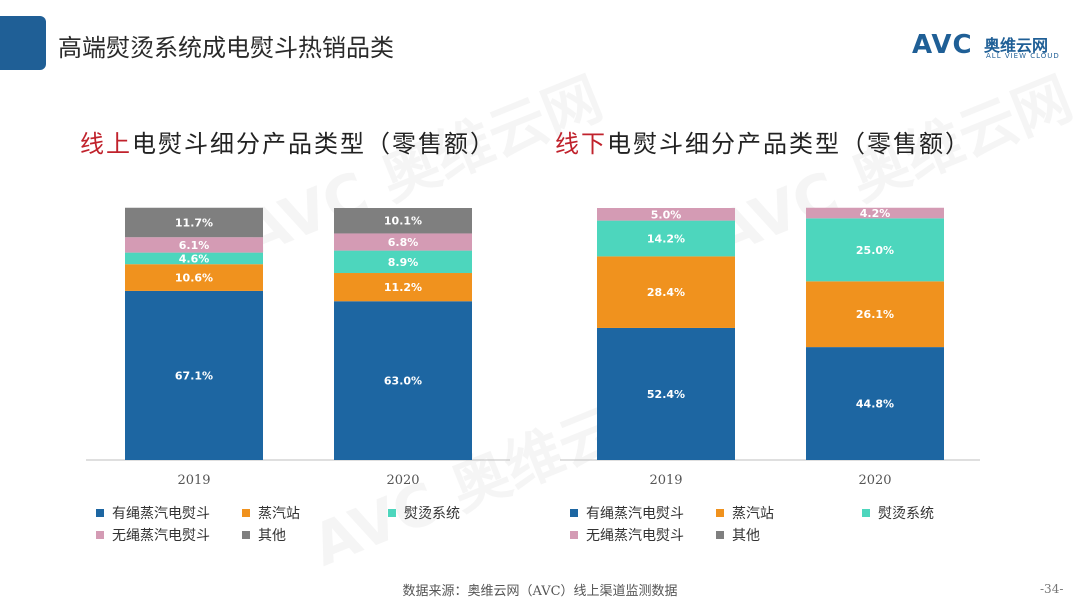 The width and height of the screenshot is (1080, 608). I want to click on data-label-corded_steam-2019: 52.4%, so click(666, 394).